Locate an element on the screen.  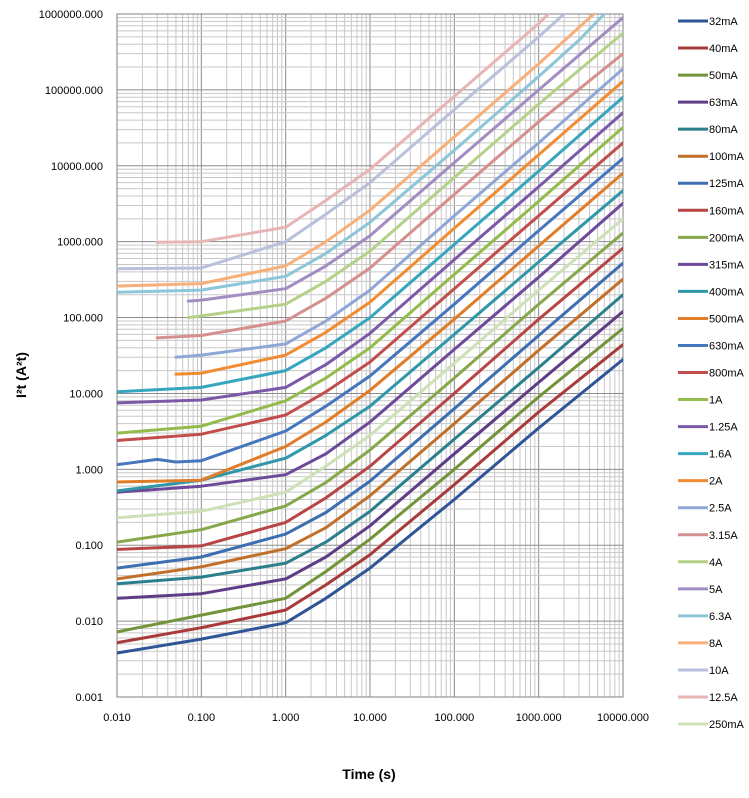
legend-label-6.3A: 6.3A is located at coordinates (720, 617).